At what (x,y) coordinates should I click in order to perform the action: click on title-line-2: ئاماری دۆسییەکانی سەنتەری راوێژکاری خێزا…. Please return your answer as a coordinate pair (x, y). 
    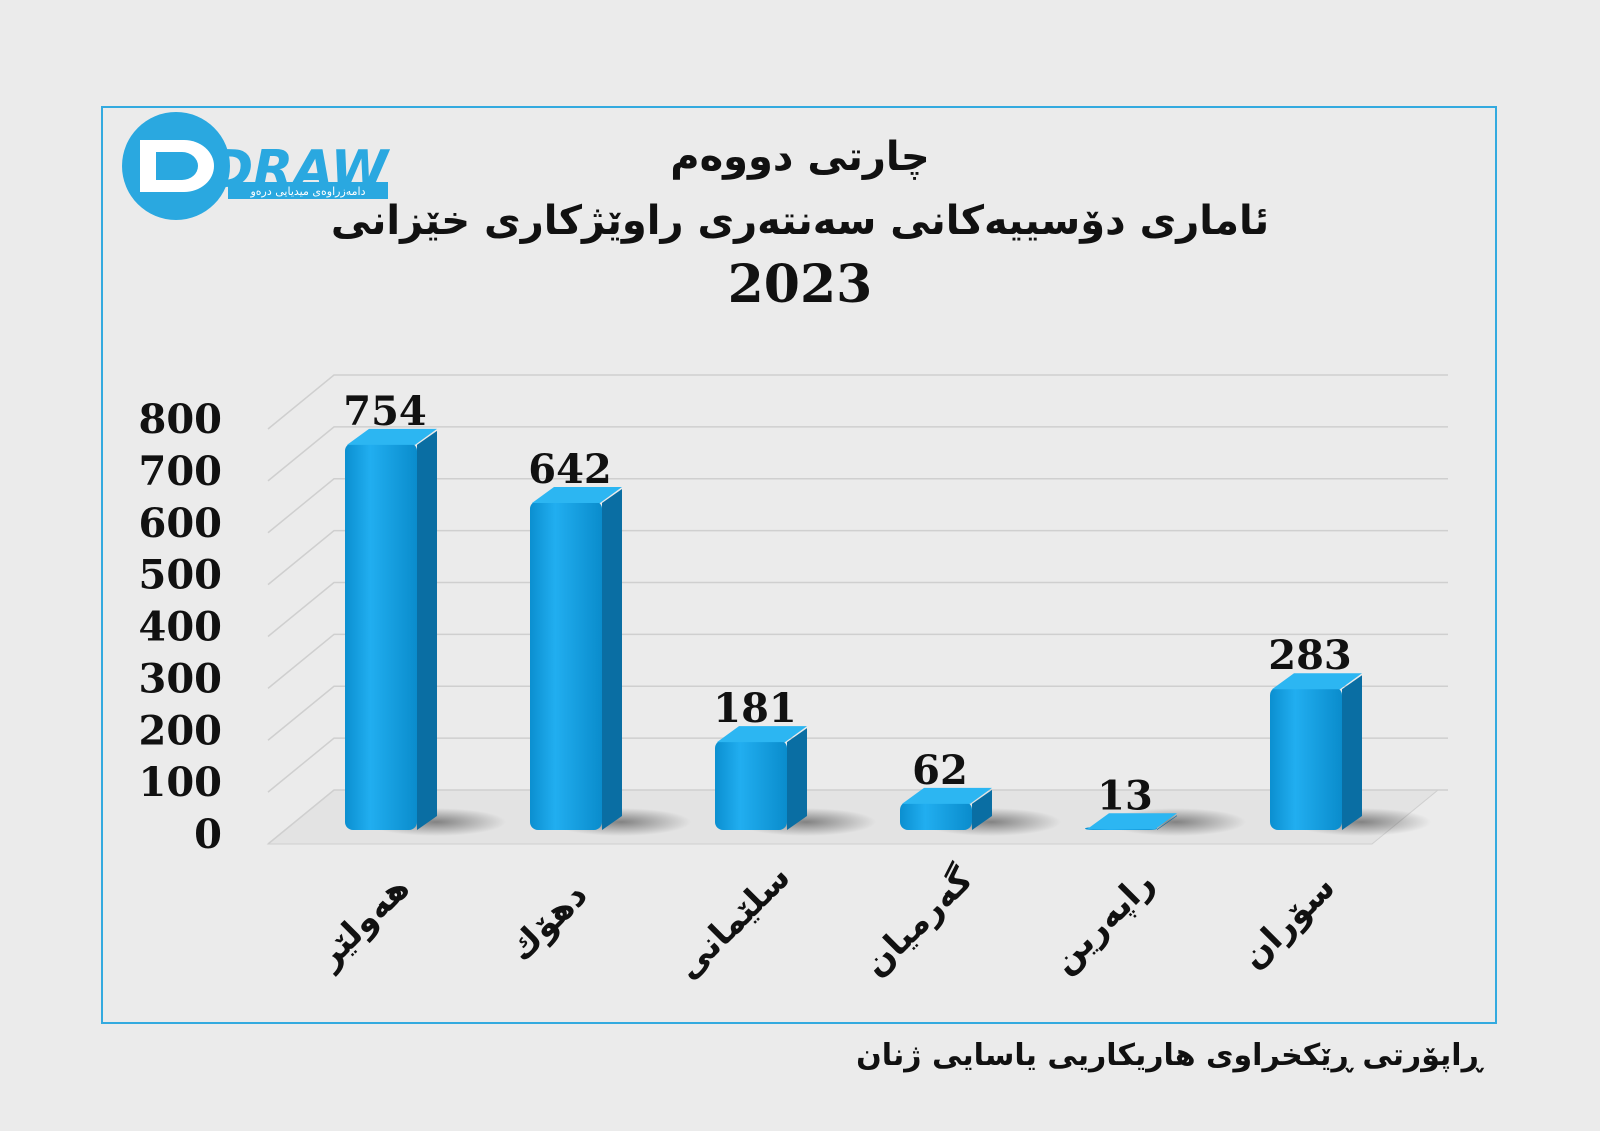
    Looking at the image, I should click on (800, 221).